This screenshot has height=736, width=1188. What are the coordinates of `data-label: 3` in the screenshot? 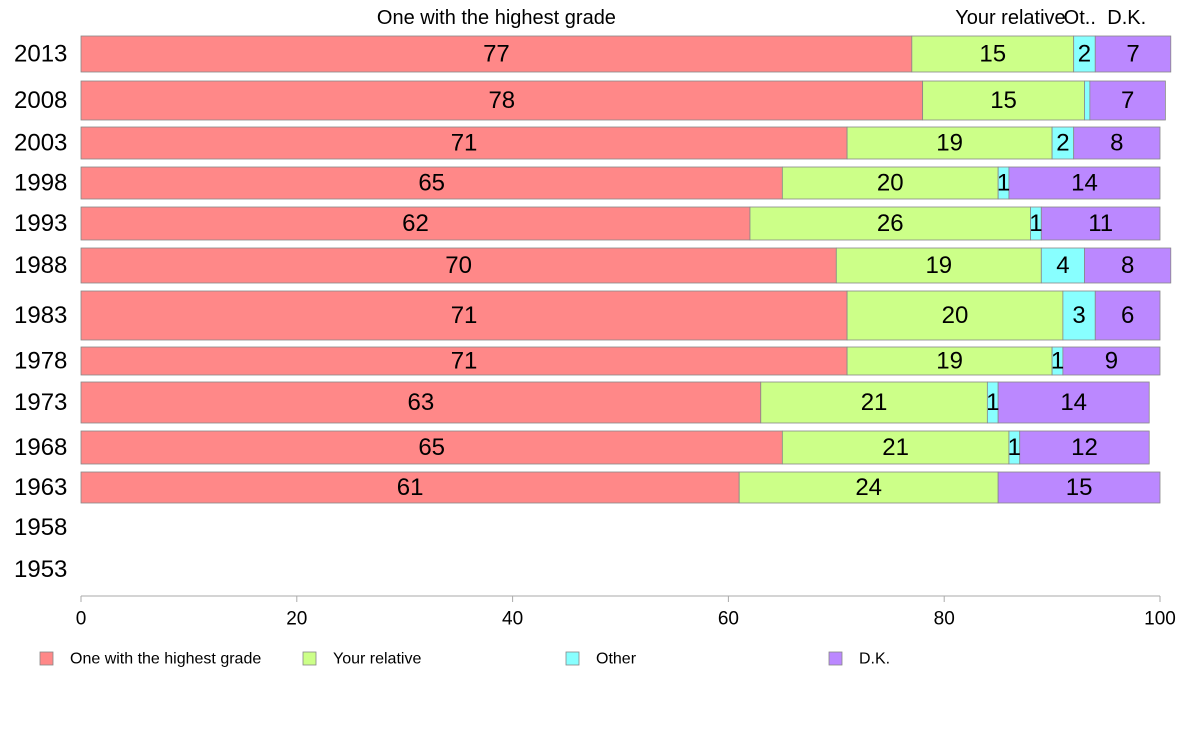 It's located at (1078, 315).